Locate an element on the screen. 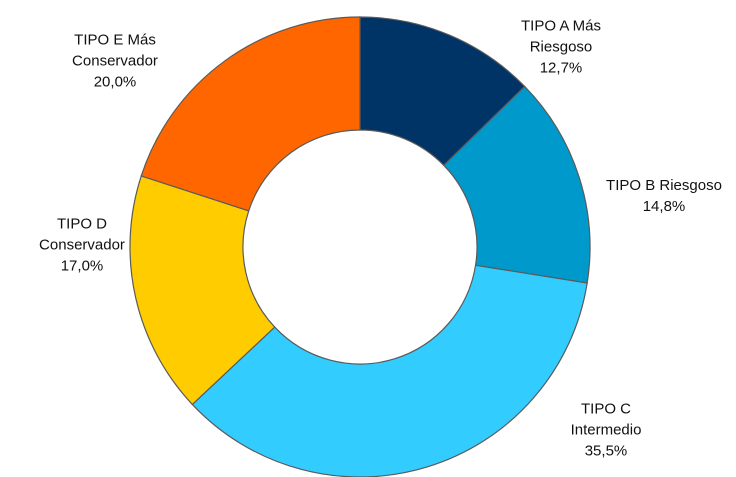 This screenshot has height=477, width=736. slice-label: TIPO D Conservador 17,0% is located at coordinates (82, 245).